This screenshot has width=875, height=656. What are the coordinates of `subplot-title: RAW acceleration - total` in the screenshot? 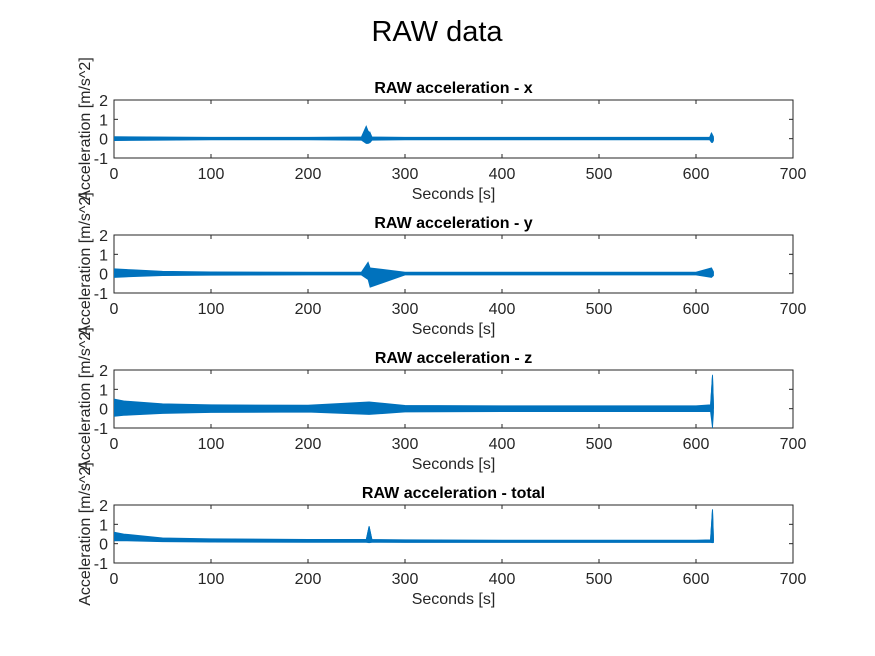 It's located at (453, 493).